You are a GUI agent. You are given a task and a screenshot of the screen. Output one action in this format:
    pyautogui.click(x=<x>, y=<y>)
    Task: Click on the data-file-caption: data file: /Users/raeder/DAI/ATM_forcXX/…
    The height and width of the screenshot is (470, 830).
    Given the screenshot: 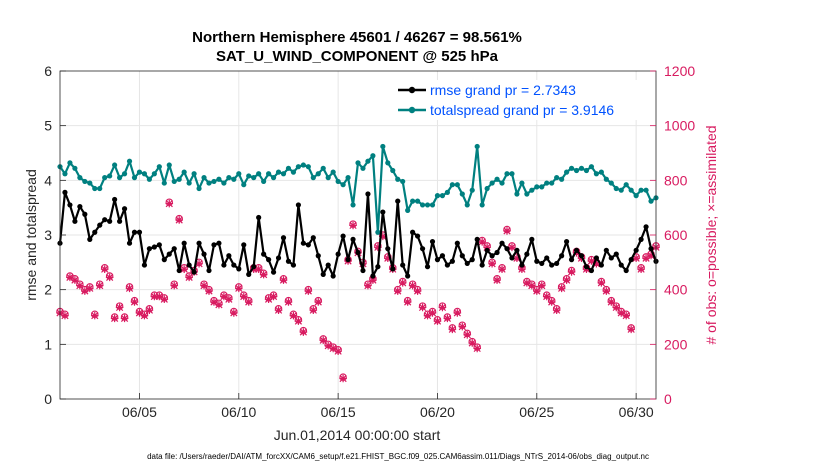 What is the action you would take?
    pyautogui.click(x=398, y=456)
    